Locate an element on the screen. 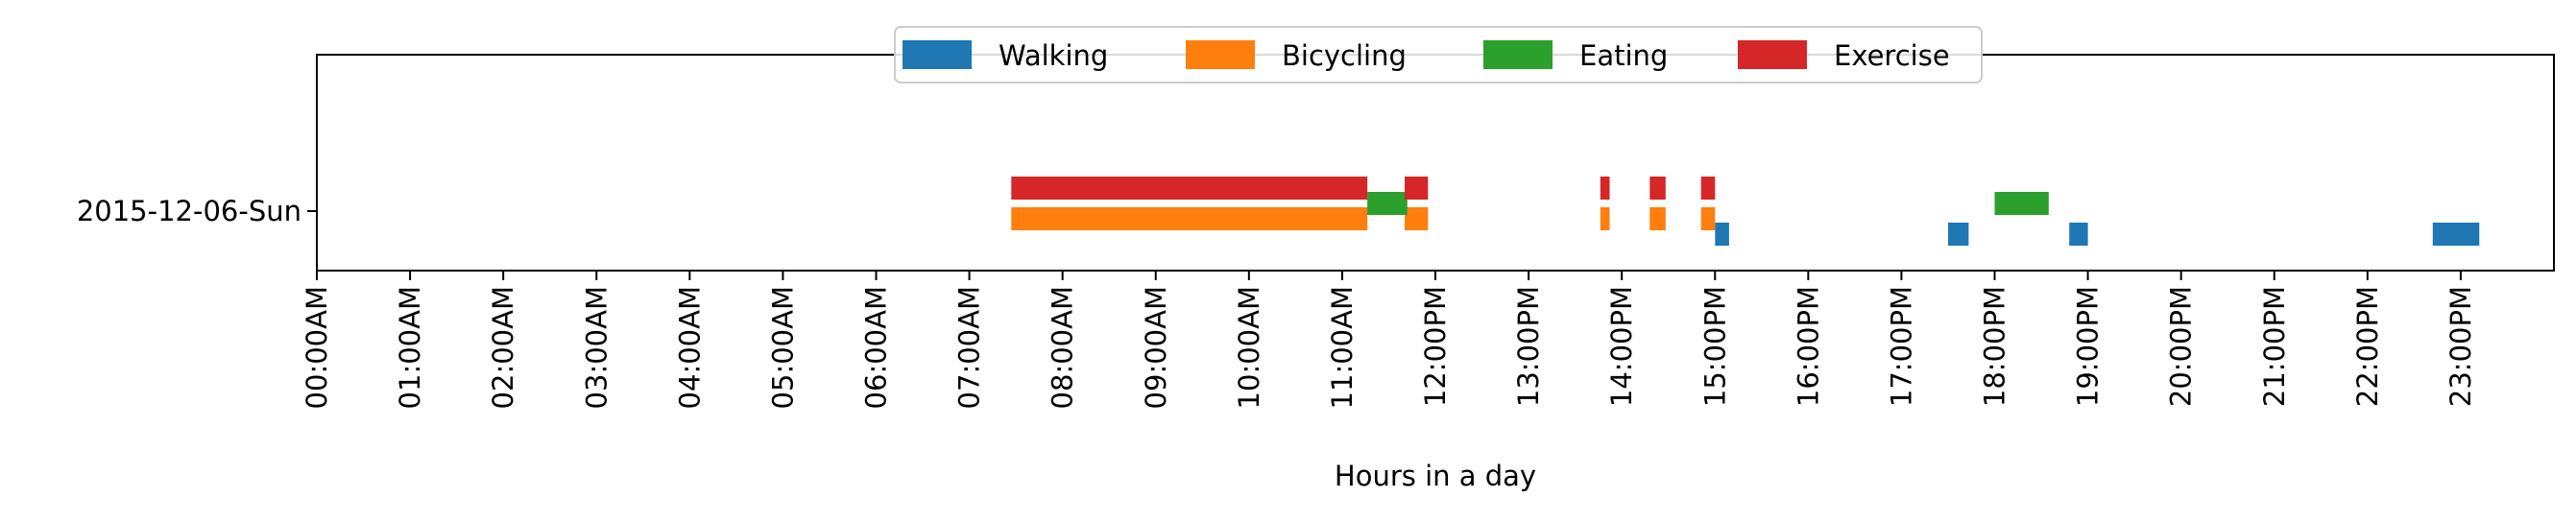 The height and width of the screenshot is (522, 2576). x-tick-label: 05:00AM is located at coordinates (782, 347).